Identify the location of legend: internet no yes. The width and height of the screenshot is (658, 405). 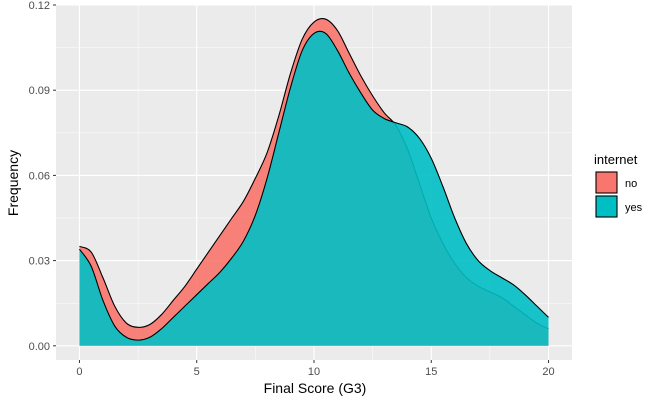
(618, 185).